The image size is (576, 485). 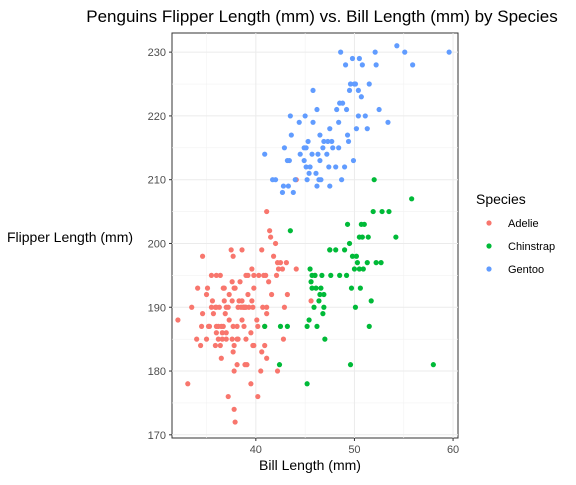 I want to click on legend-title: Species, so click(x=501, y=199).